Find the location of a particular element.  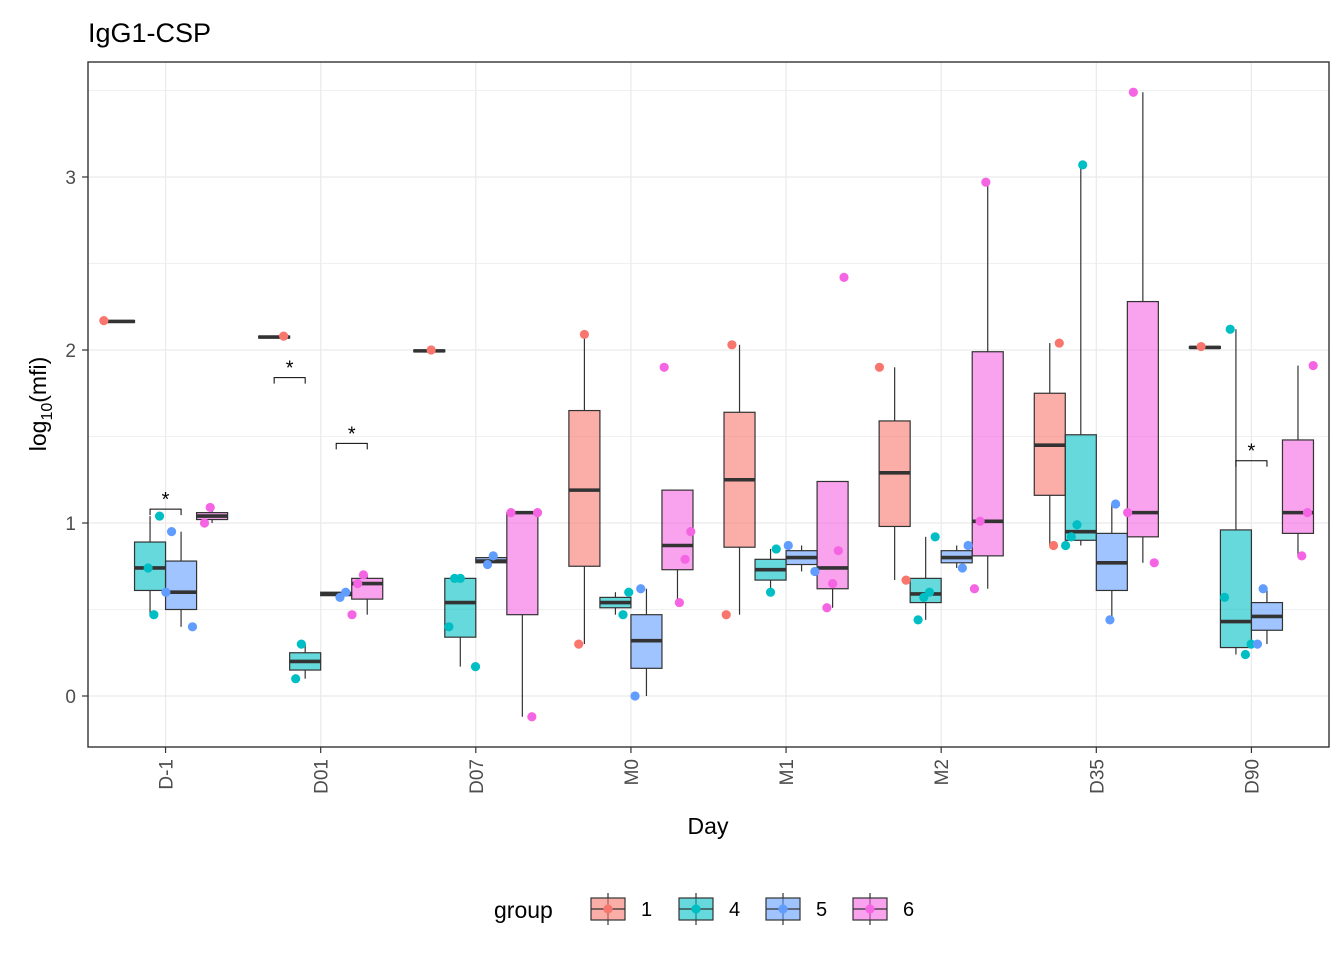

legend-label: 5 is located at coordinates (821, 910).